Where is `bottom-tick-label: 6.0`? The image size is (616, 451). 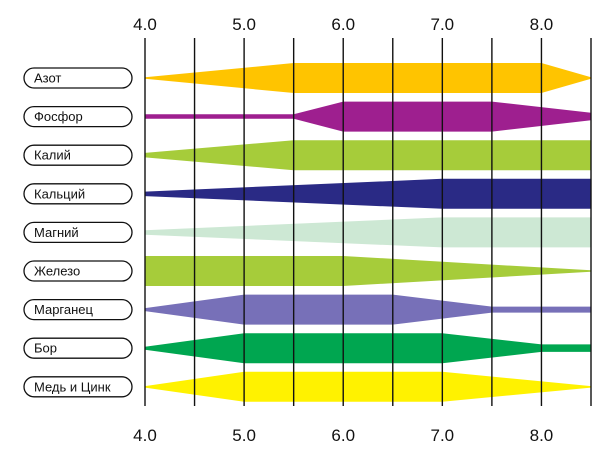 bottom-tick-label: 6.0 is located at coordinates (343, 435).